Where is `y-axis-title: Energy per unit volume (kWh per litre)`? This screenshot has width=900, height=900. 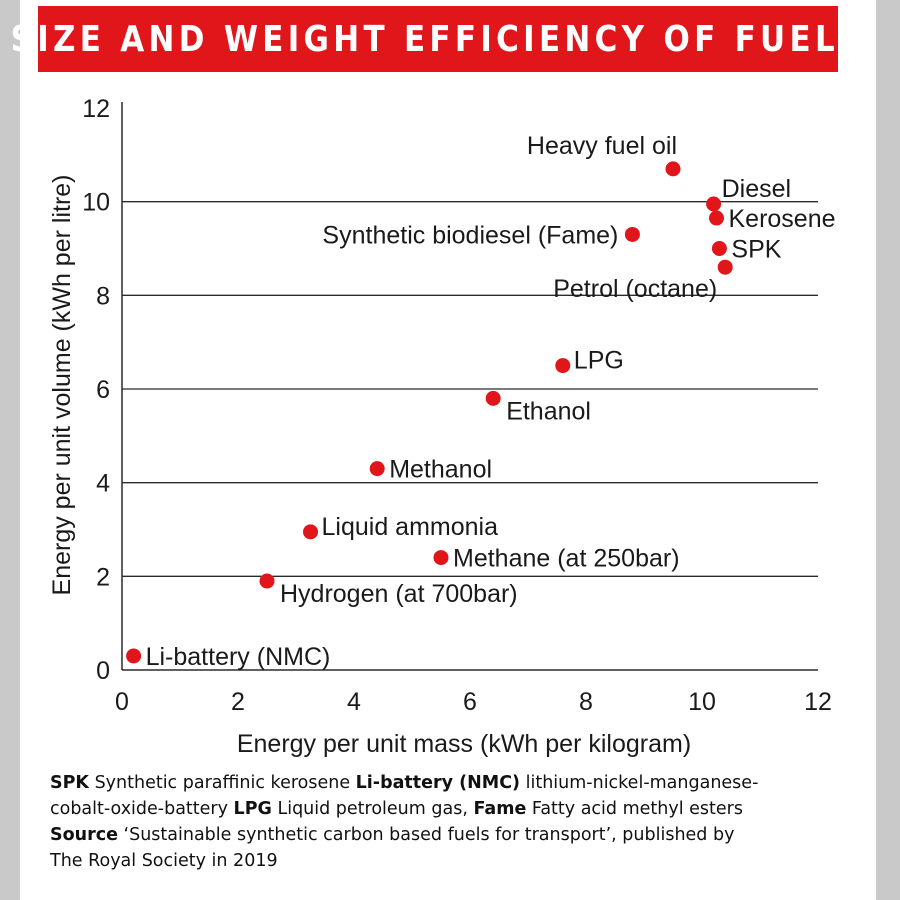
y-axis-title: Energy per unit volume (kWh per litre) is located at coordinates (62, 385).